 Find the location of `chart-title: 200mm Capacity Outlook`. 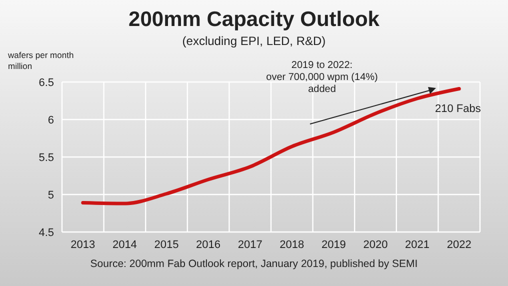

chart-title: 200mm Capacity Outlook is located at coordinates (254, 20).